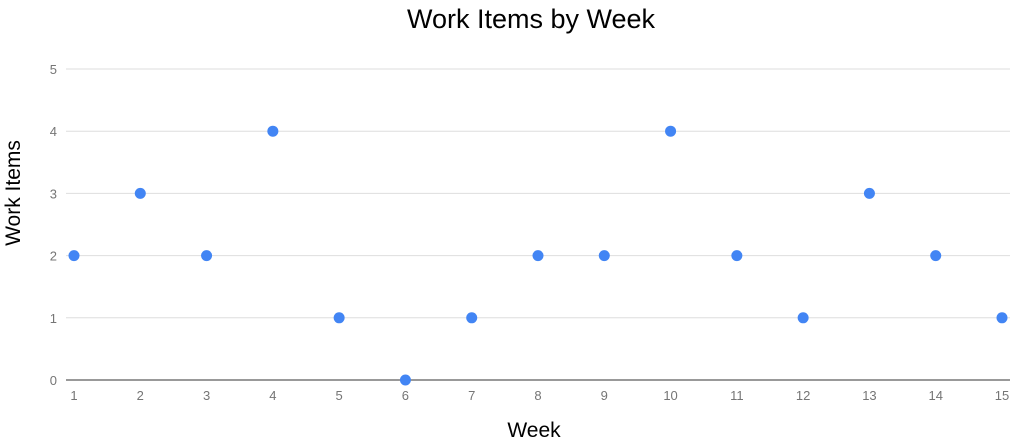 This screenshot has height=445, width=1024. What do you see at coordinates (53, 225) in the screenshot?
I see `y-tick-labels: 0 1 2 3 4 5` at bounding box center [53, 225].